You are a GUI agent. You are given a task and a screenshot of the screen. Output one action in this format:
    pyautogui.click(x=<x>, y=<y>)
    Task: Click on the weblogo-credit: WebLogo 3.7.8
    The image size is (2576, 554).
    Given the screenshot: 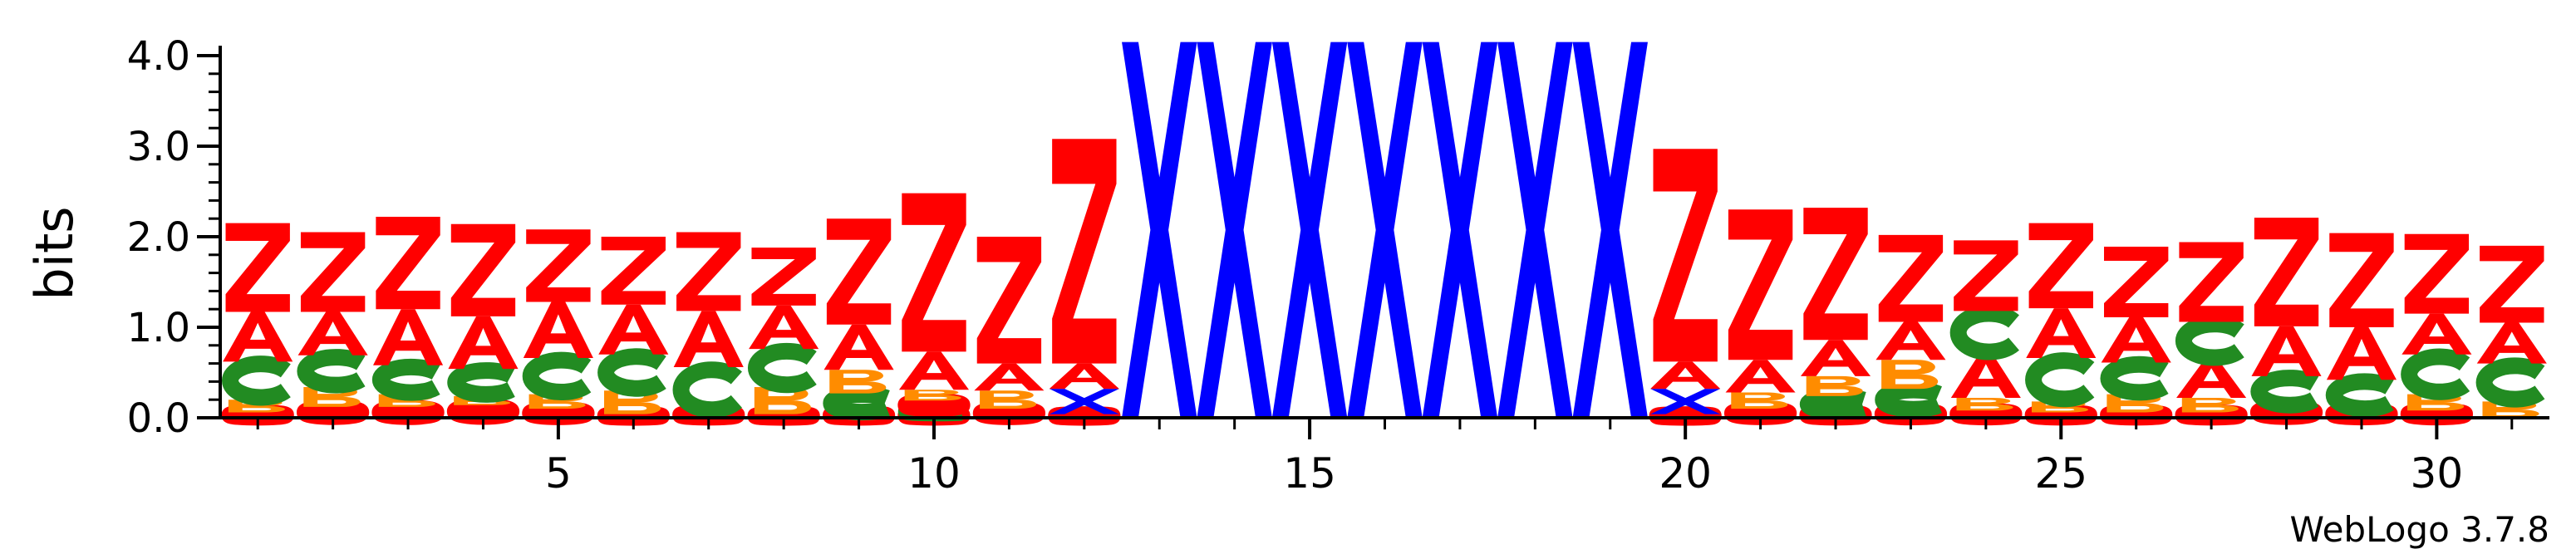 What is the action you would take?
    pyautogui.click(x=2420, y=529)
    